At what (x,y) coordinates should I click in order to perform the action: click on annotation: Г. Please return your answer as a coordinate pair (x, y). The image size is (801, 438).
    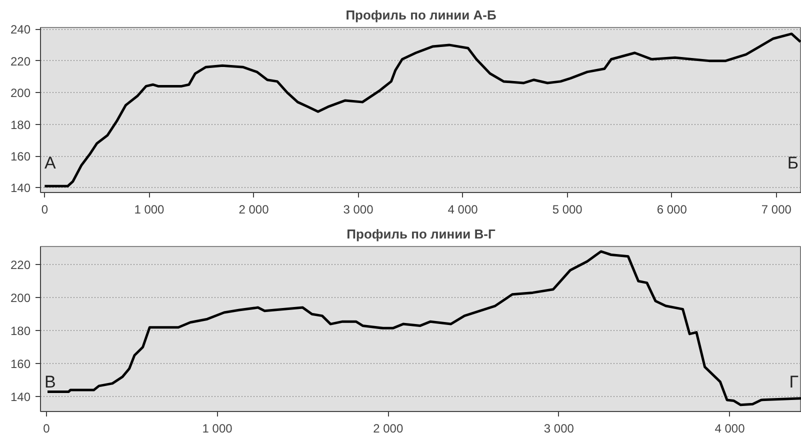
    Looking at the image, I should click on (794, 382).